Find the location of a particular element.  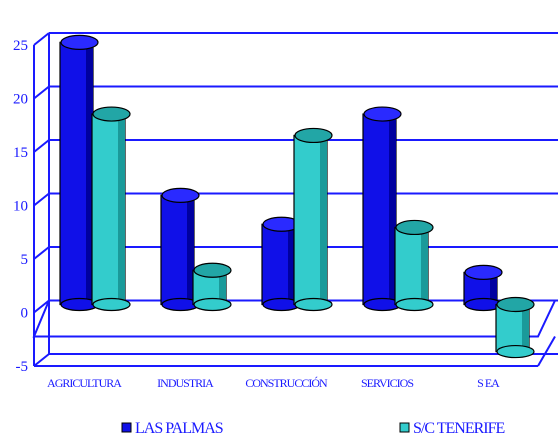

bar-3-series-1-shade is located at coordinates (424, 266).